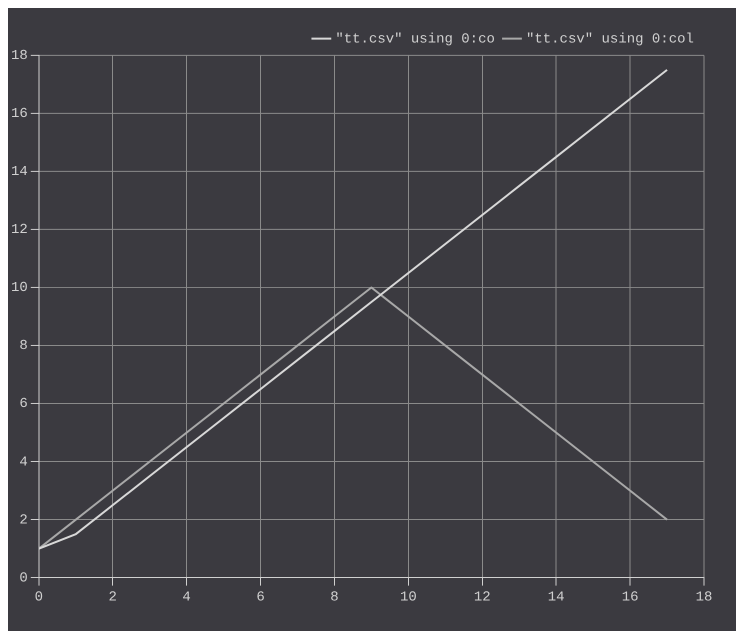 The width and height of the screenshot is (744, 639). I want to click on y-tick-label: 4, so click(23, 462).